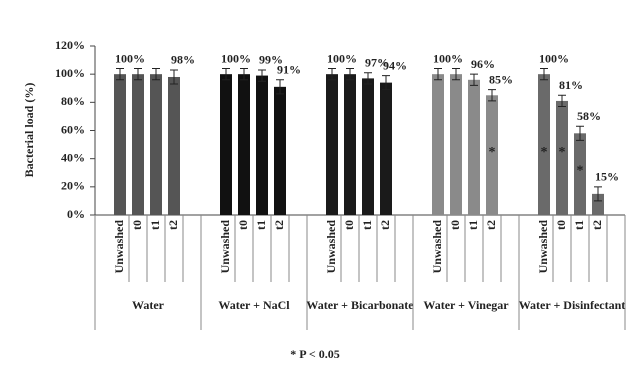 The image size is (627, 369). I want to click on y-tick-label: 40%, so click(73, 157).